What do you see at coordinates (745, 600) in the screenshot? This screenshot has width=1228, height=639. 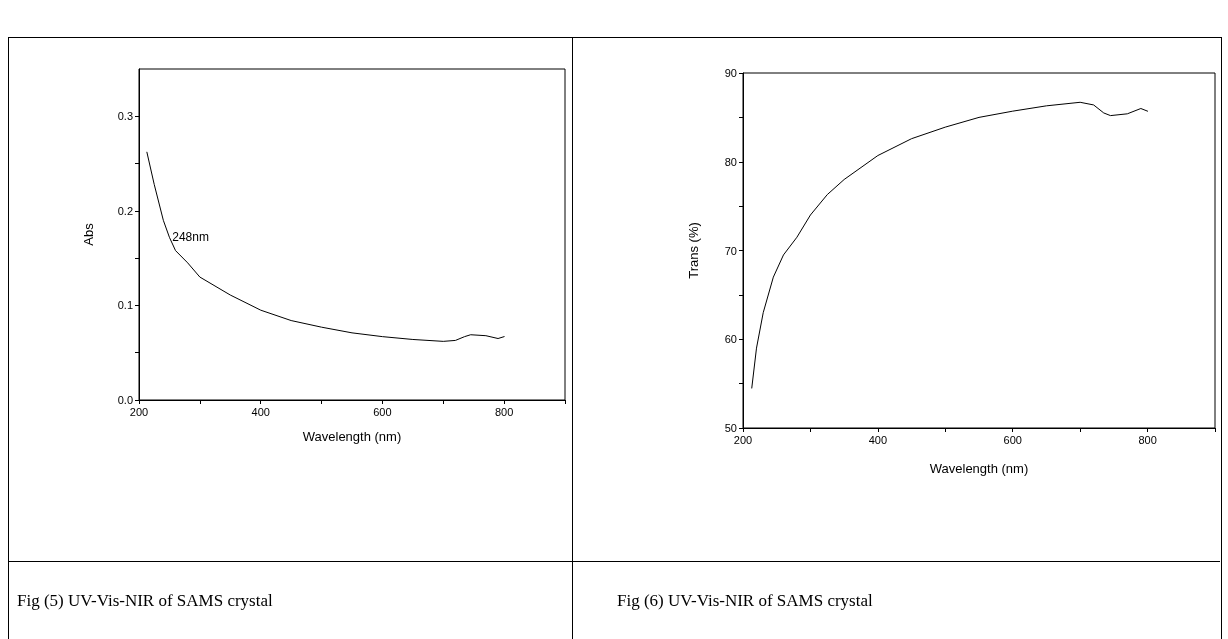 I see `text: Fig (6) UV-Vis-NIR of SAMS crystal` at bounding box center [745, 600].